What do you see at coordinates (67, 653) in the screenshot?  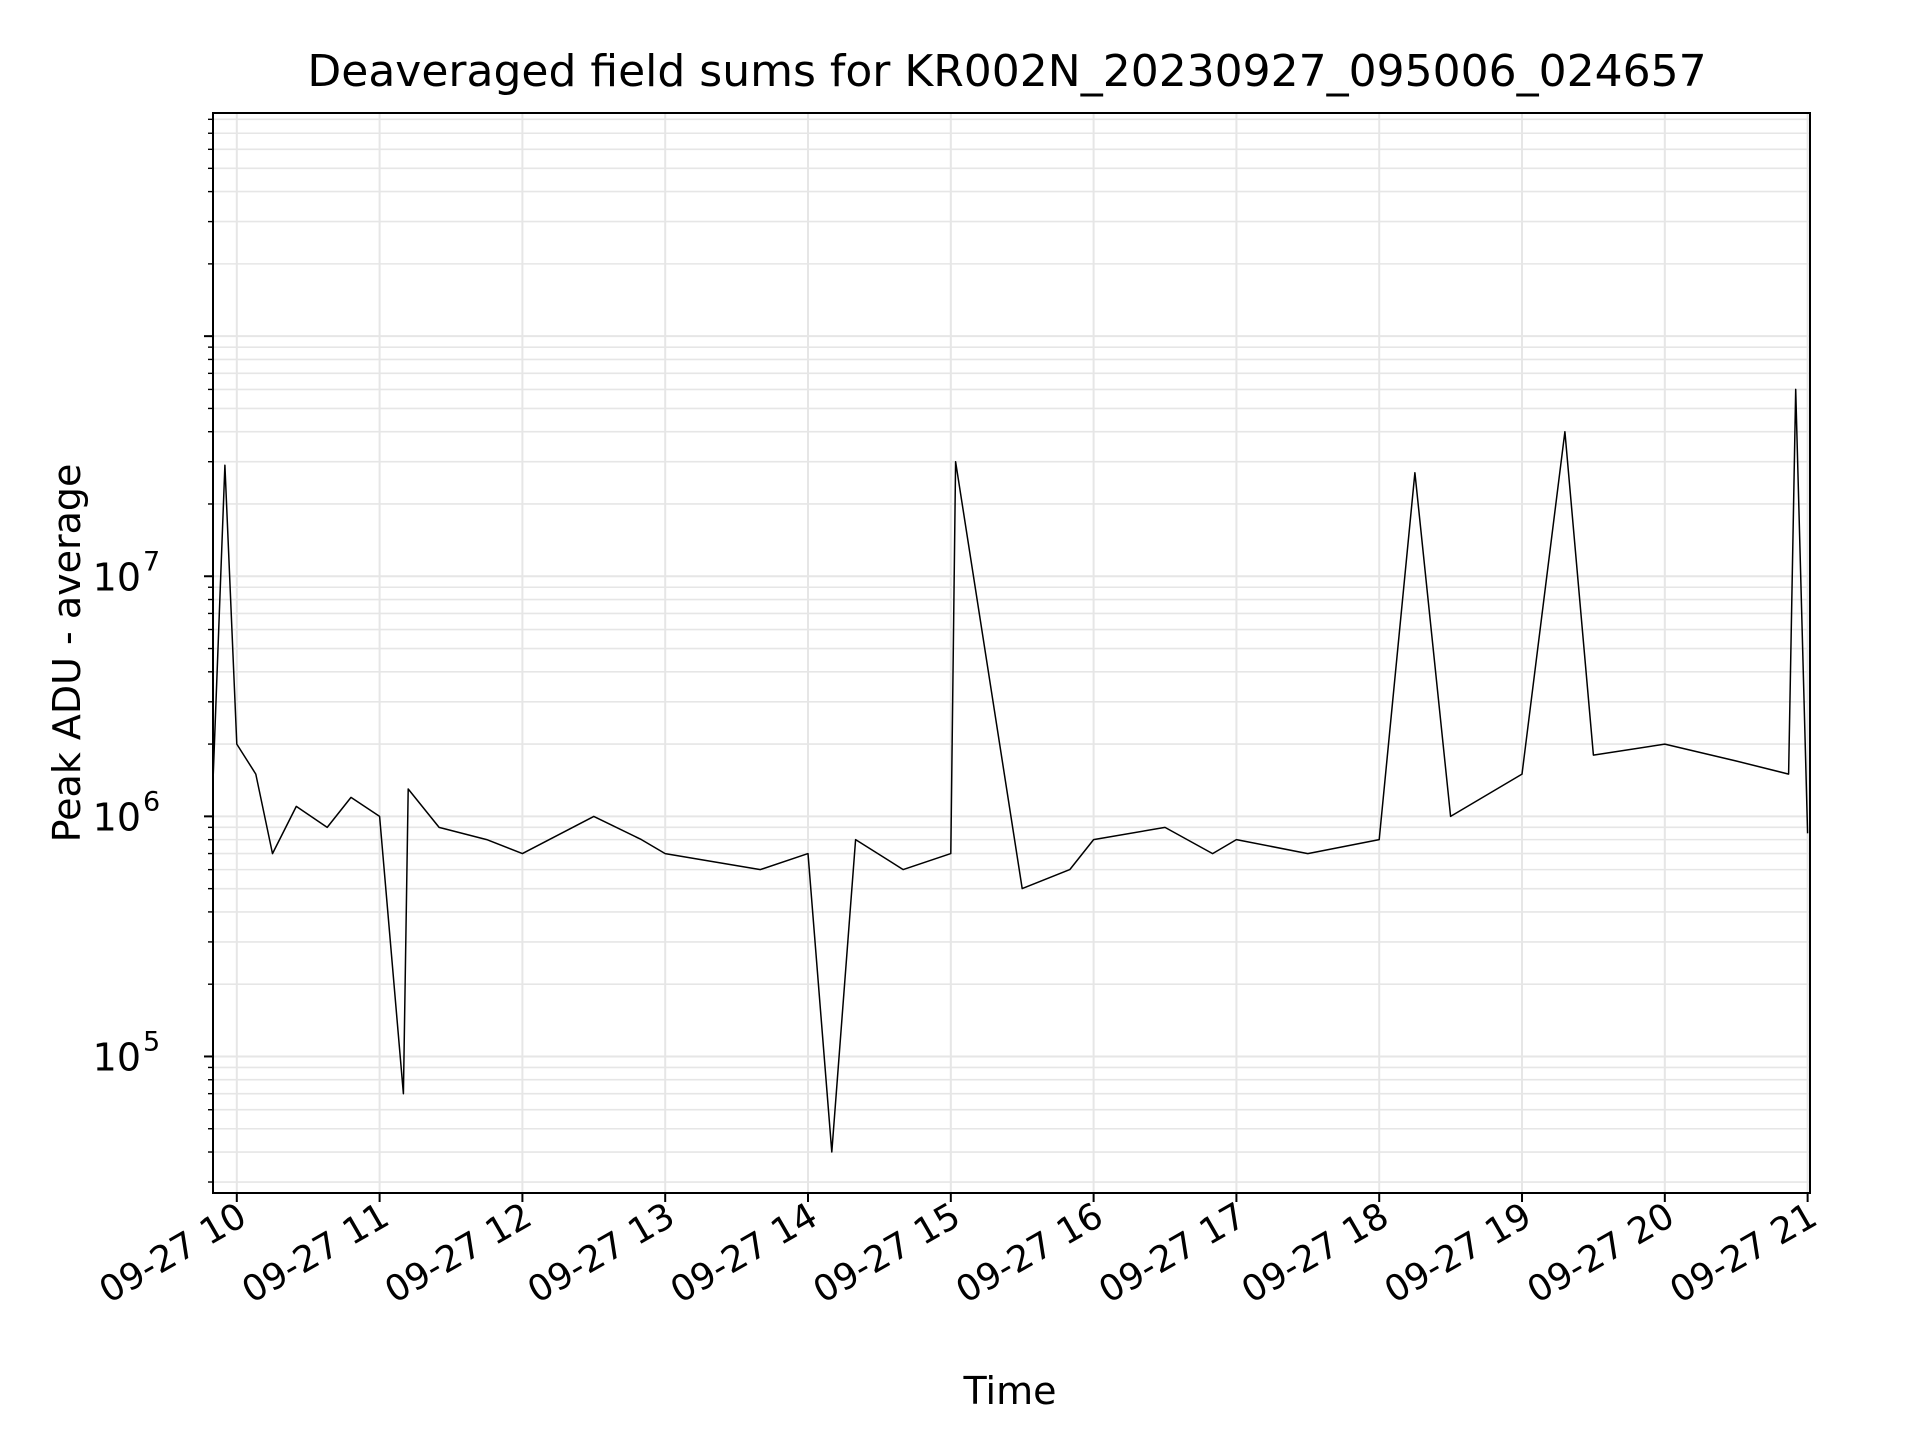 I see `y-axis-label: Peak ADU - average` at bounding box center [67, 653].